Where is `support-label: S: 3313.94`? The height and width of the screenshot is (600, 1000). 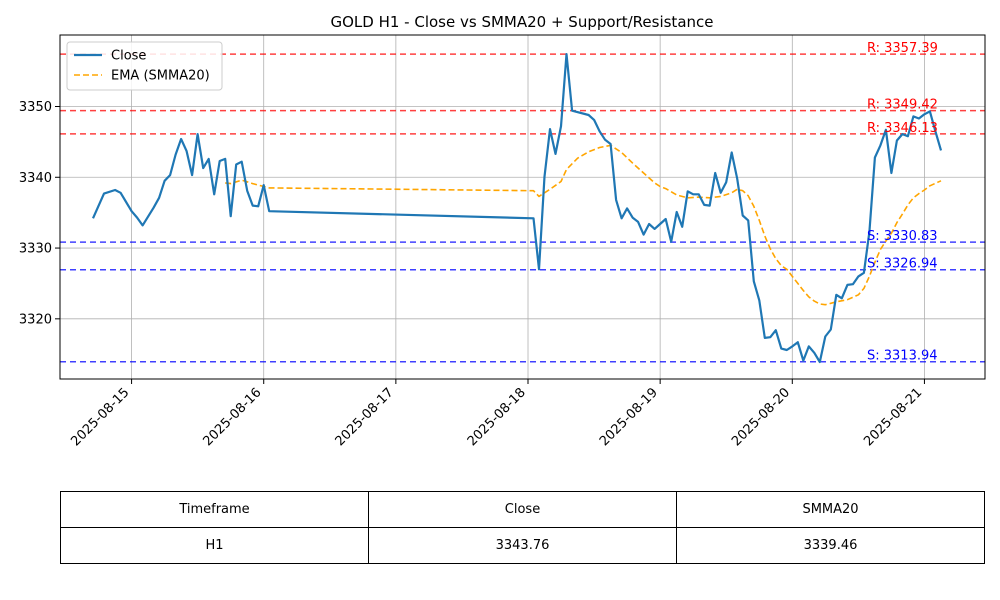 support-label: S: 3313.94 is located at coordinates (902, 356).